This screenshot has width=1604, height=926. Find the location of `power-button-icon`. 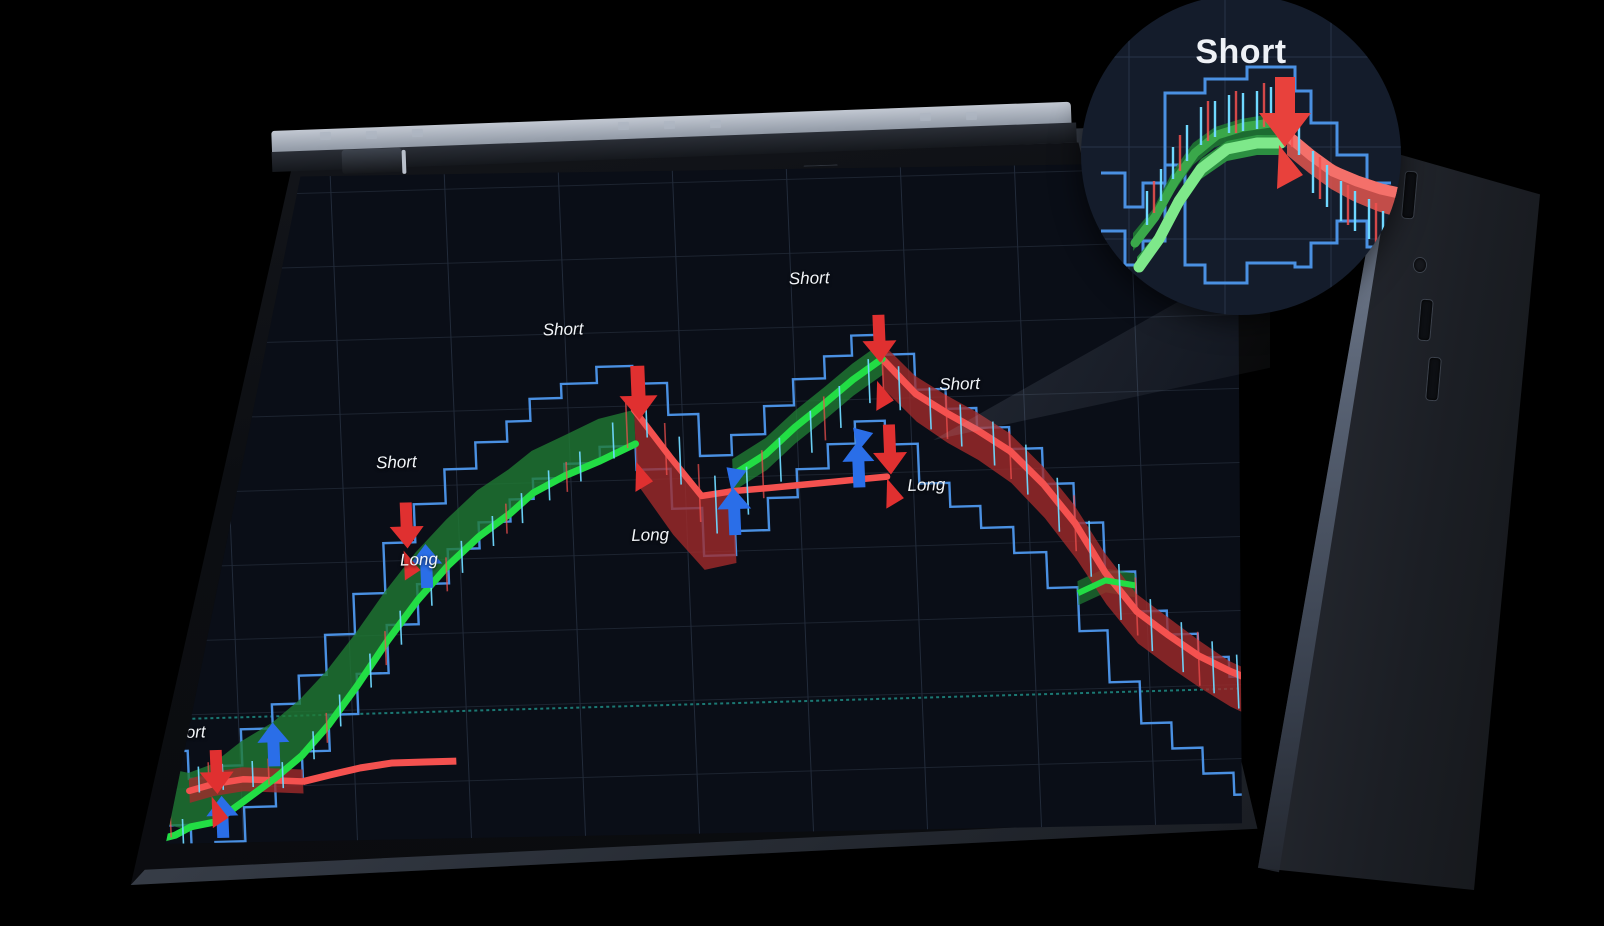

power-button-icon is located at coordinates (1420, 265).